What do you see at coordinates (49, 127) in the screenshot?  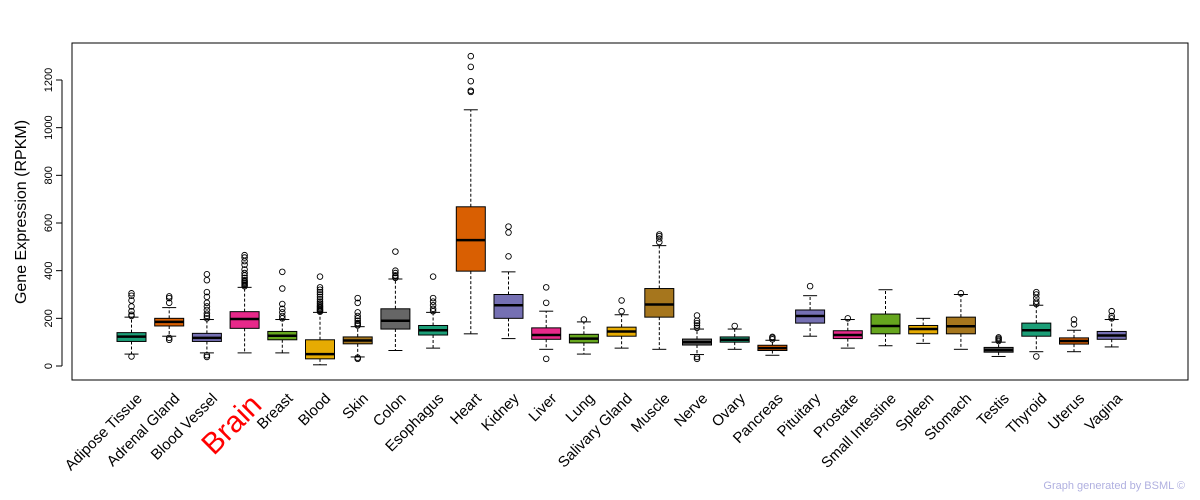 I see `y-tick-label: 1000` at bounding box center [49, 127].